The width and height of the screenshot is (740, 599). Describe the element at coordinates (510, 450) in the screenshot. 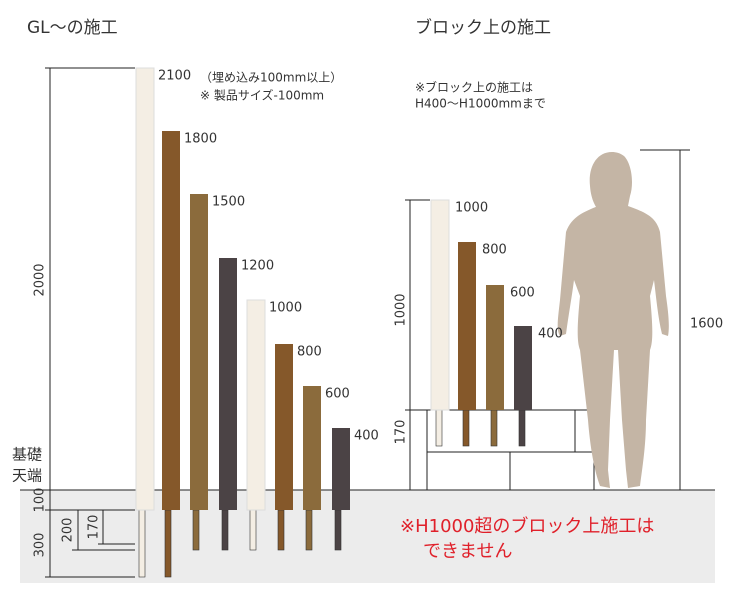

I see `block` at that location.